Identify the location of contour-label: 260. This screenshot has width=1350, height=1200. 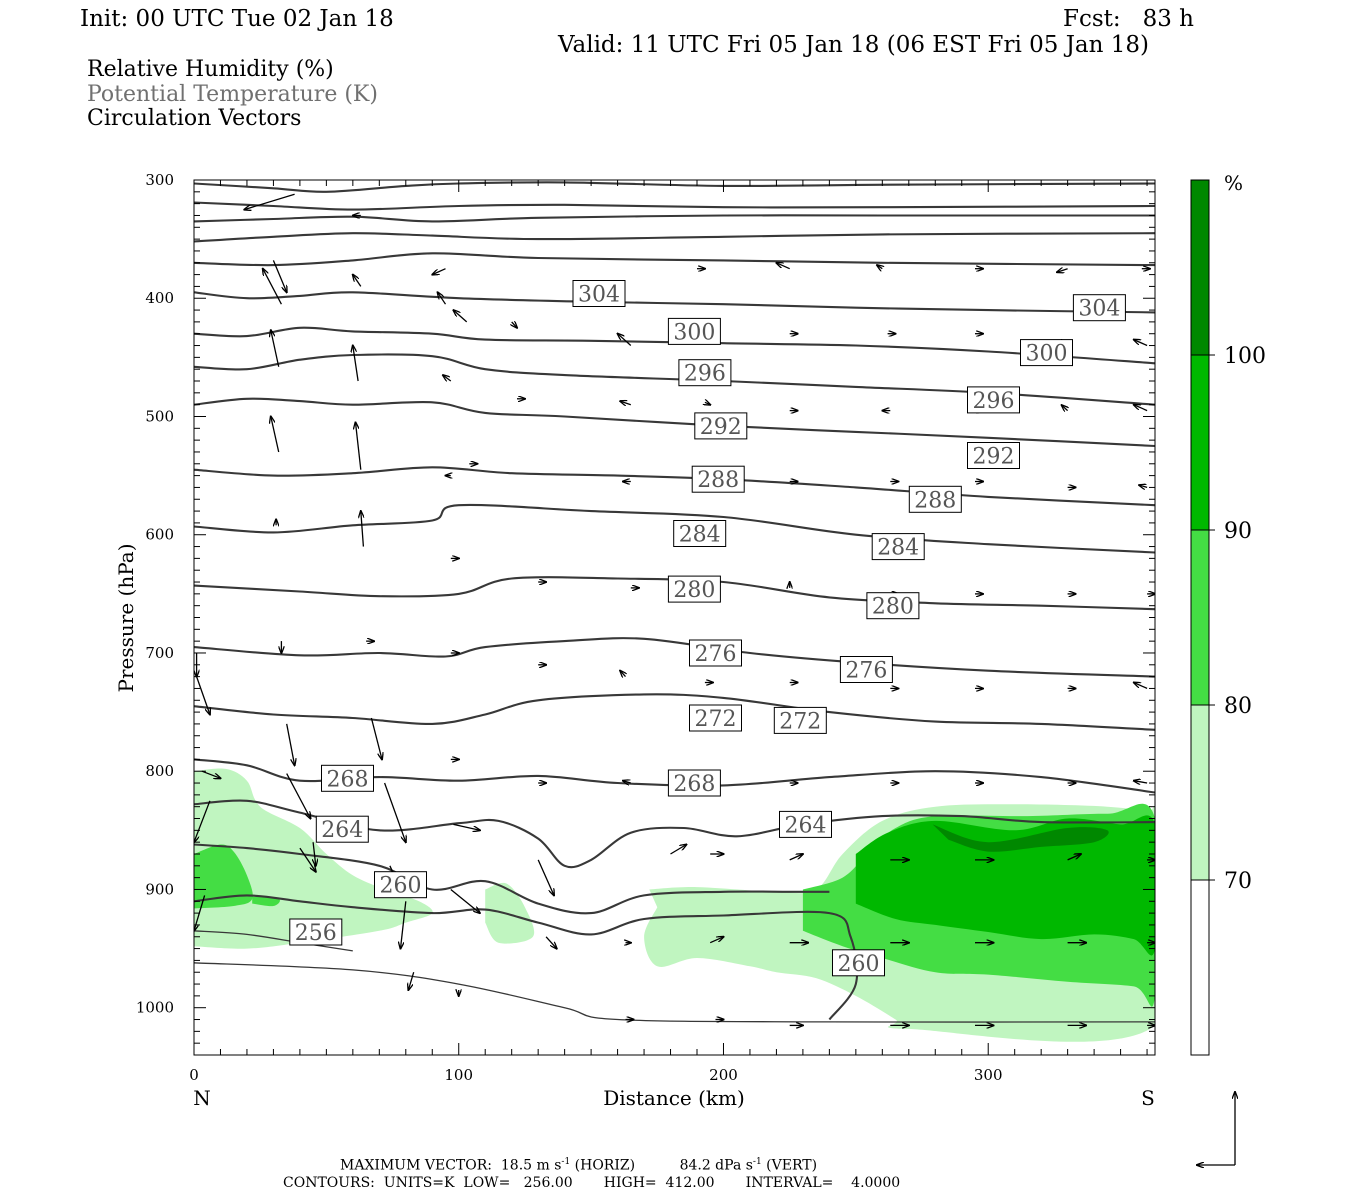
(859, 964).